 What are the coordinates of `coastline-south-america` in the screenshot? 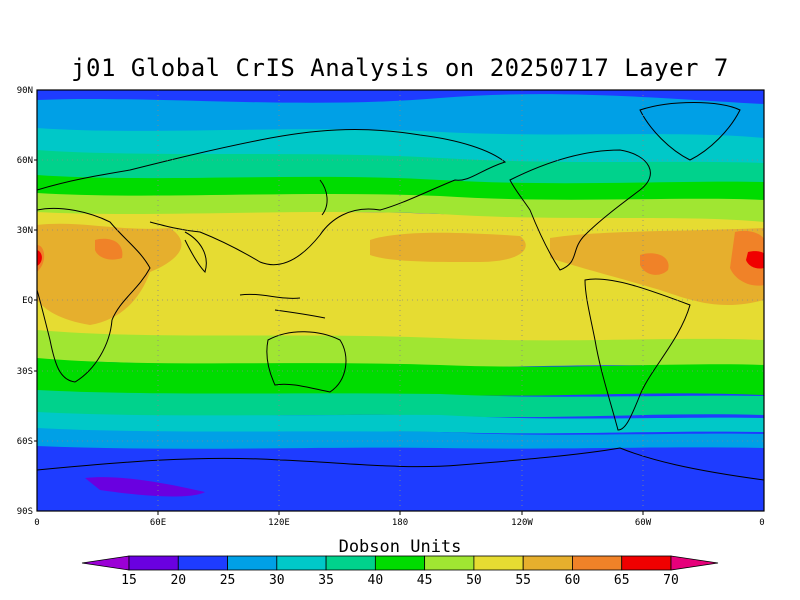 It's located at (637, 354).